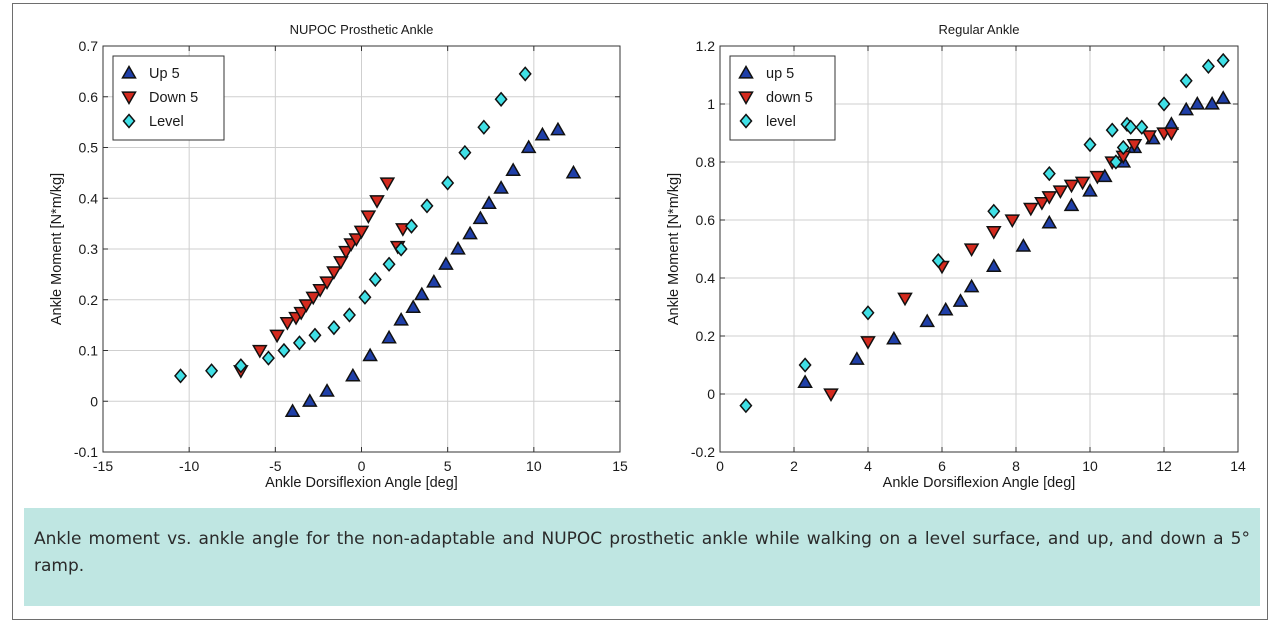 The height and width of the screenshot is (625, 1275). What do you see at coordinates (868, 466) in the screenshot?
I see `x-tick-label: 4` at bounding box center [868, 466].